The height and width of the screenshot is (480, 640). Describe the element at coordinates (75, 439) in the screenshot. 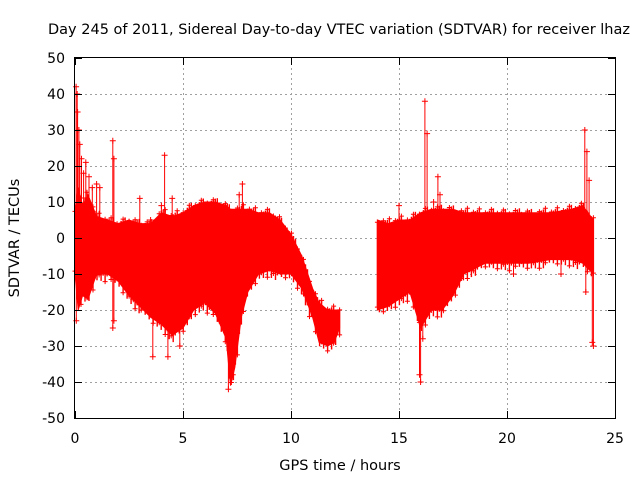

I see `x-tick-label: 0` at that location.